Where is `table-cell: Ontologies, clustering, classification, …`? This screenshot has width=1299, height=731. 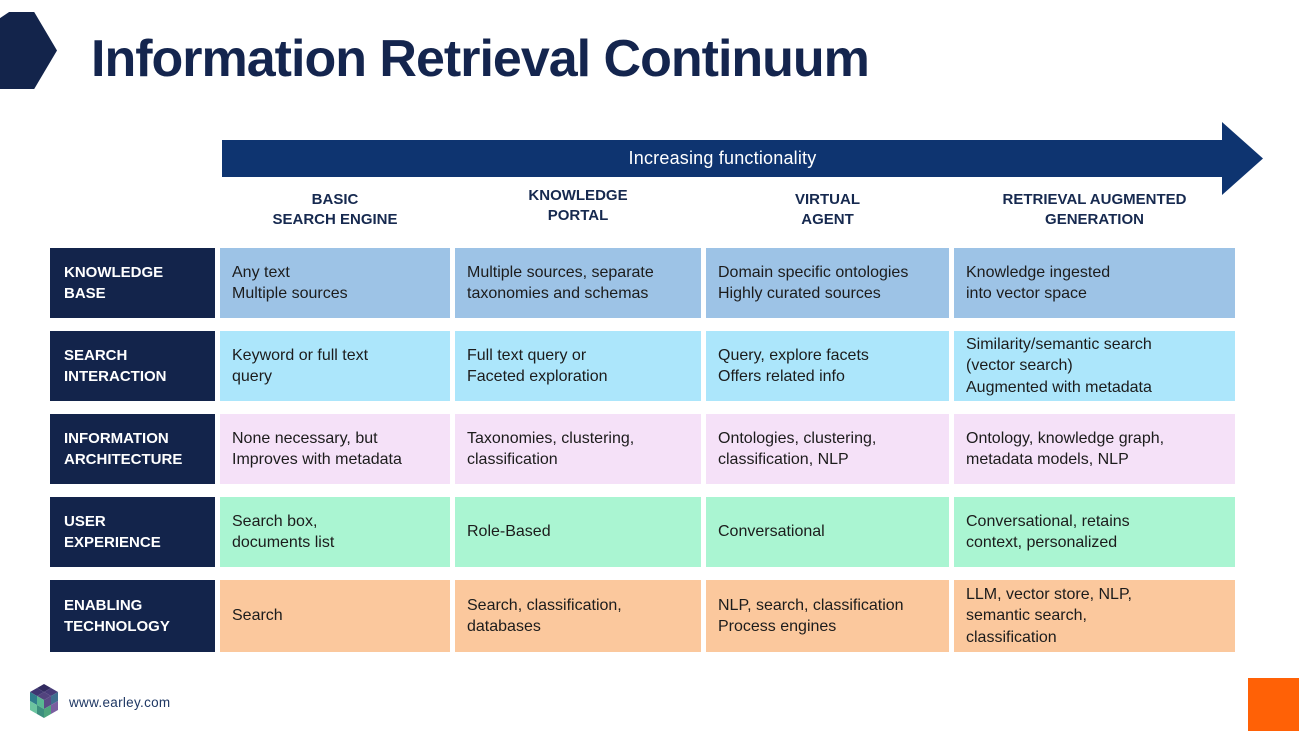 table-cell: Ontologies, clustering, classification, … is located at coordinates (827, 449).